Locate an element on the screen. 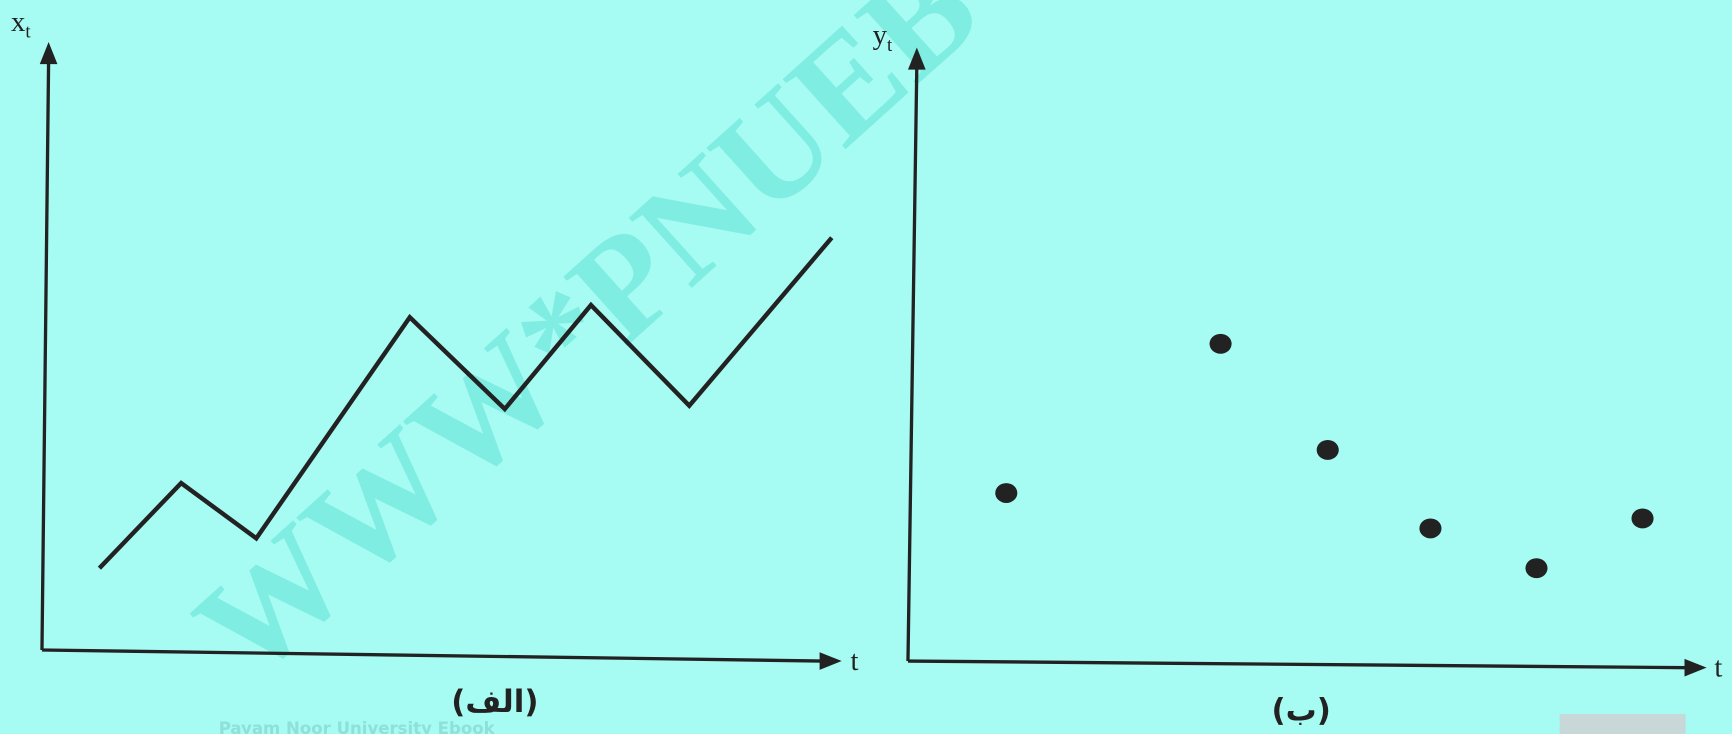 This screenshot has width=1732, height=734. y-axis-label: yt is located at coordinates (883, 37).